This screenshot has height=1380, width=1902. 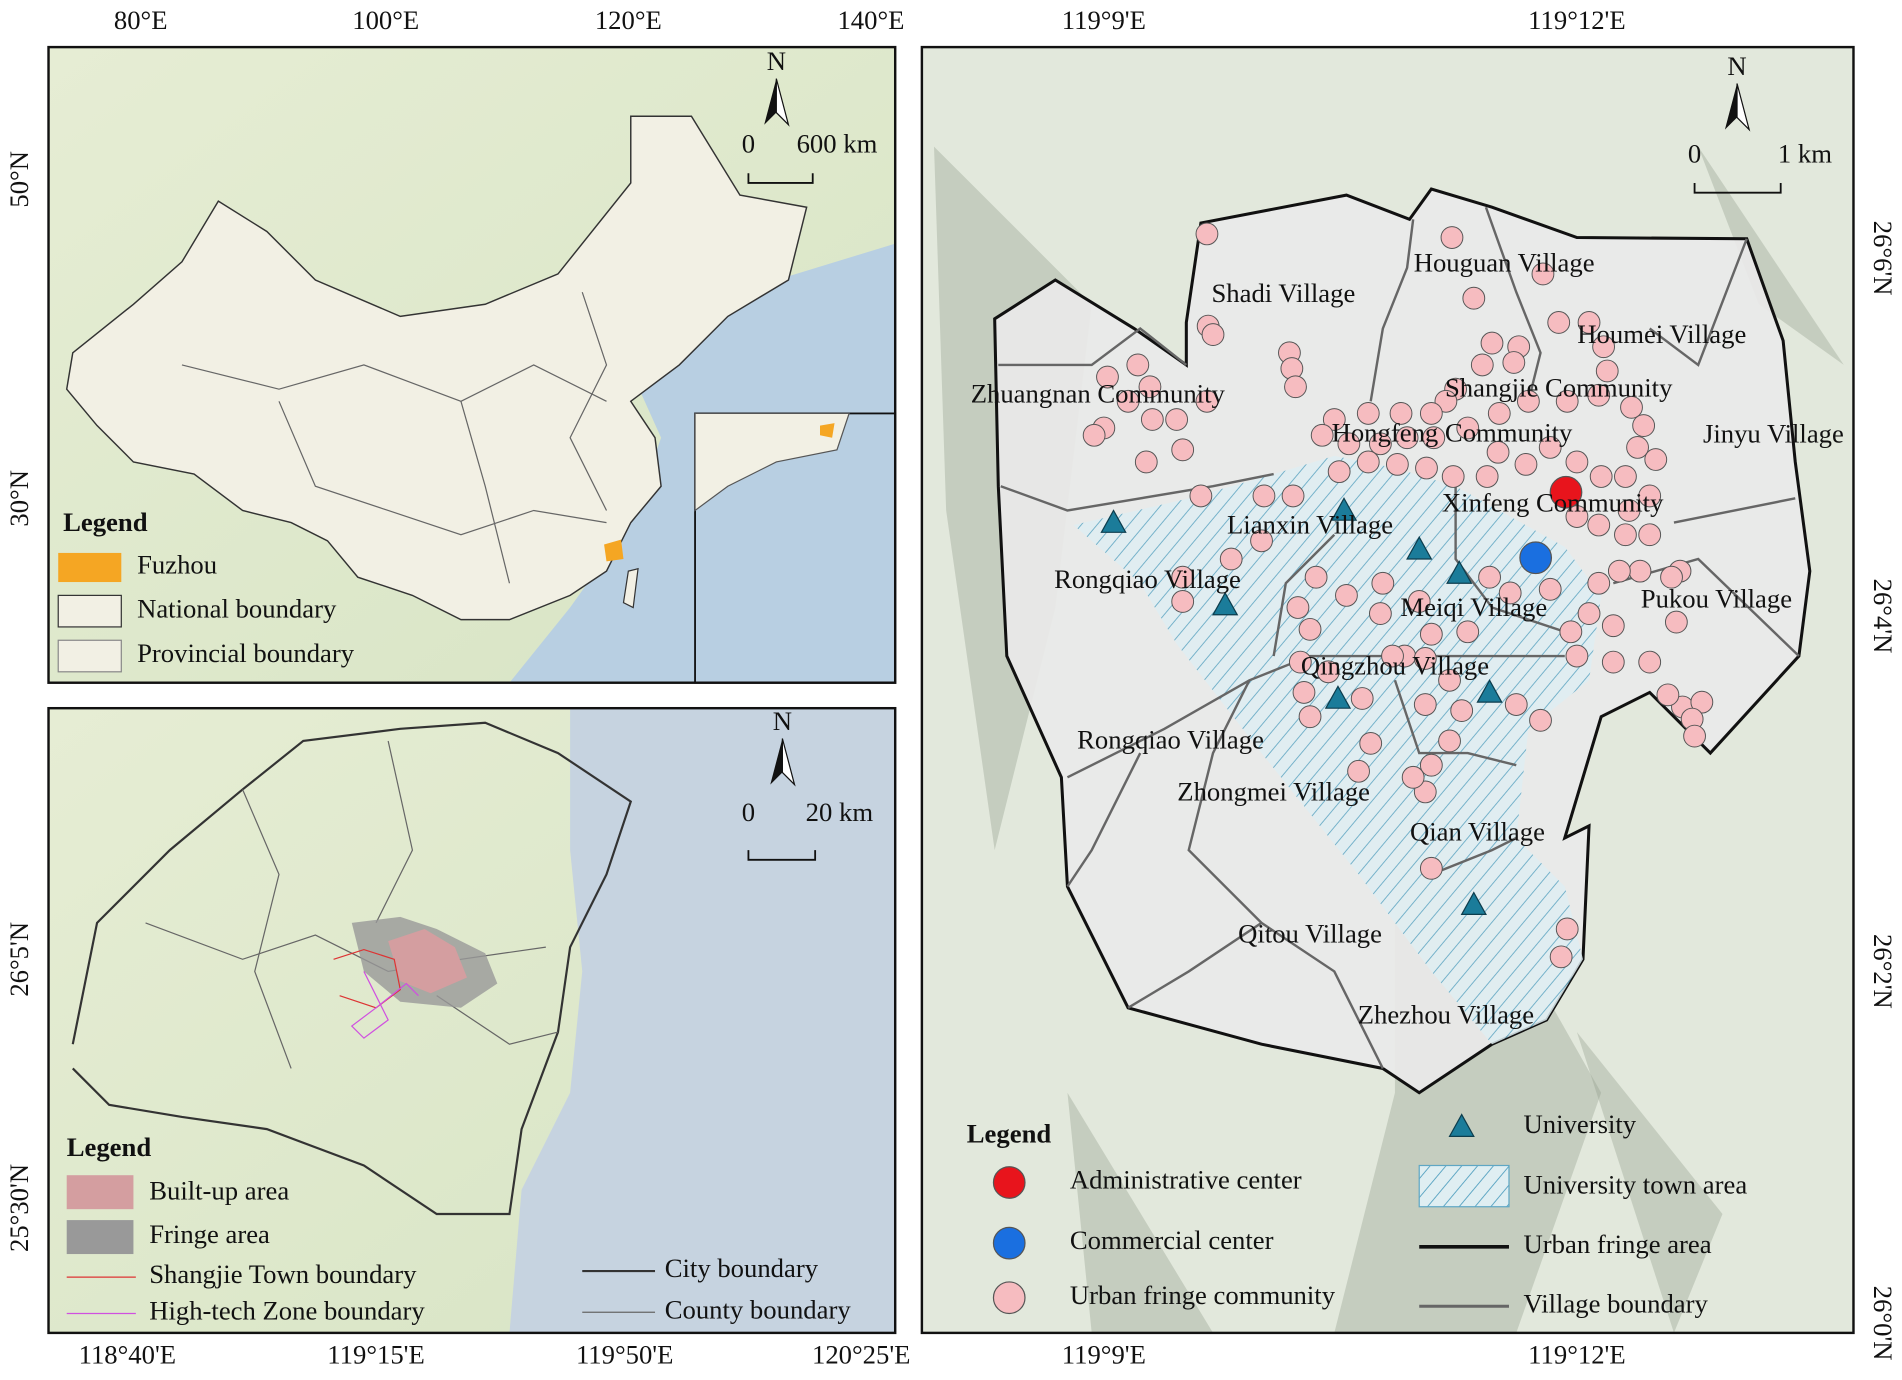 What do you see at coordinates (19, 498) in the screenshot?
I see `lat-label: 30°N` at bounding box center [19, 498].